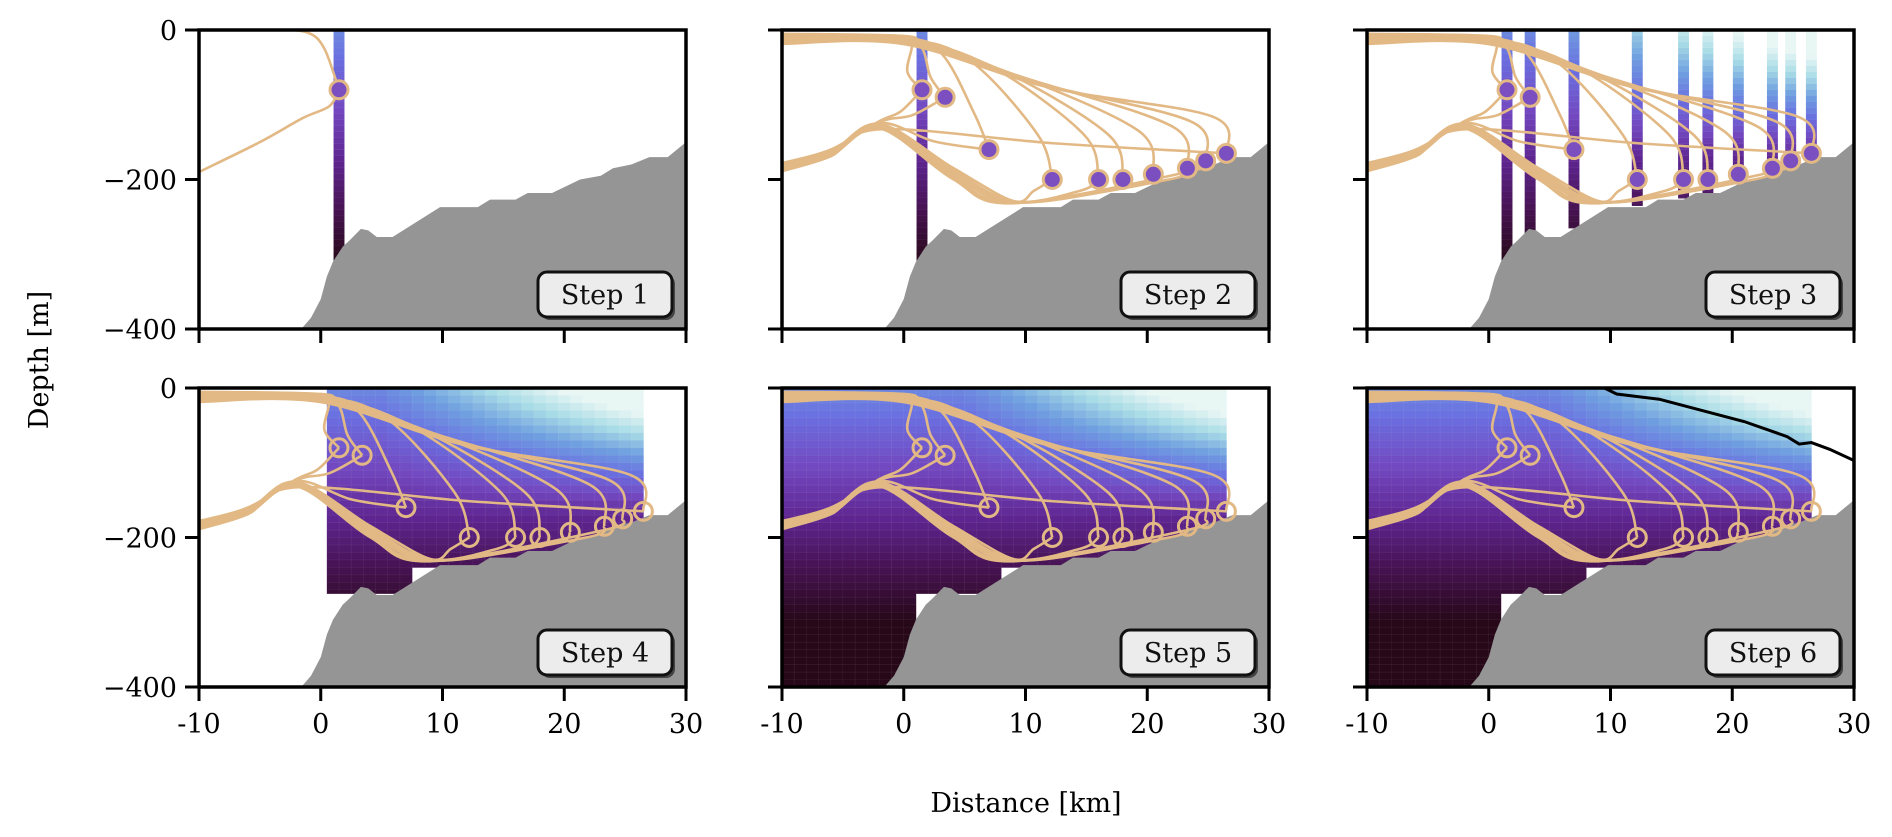 The width and height of the screenshot is (1892, 837). Describe the element at coordinates (1574, 508) in the screenshot. I see `station-marker` at that location.